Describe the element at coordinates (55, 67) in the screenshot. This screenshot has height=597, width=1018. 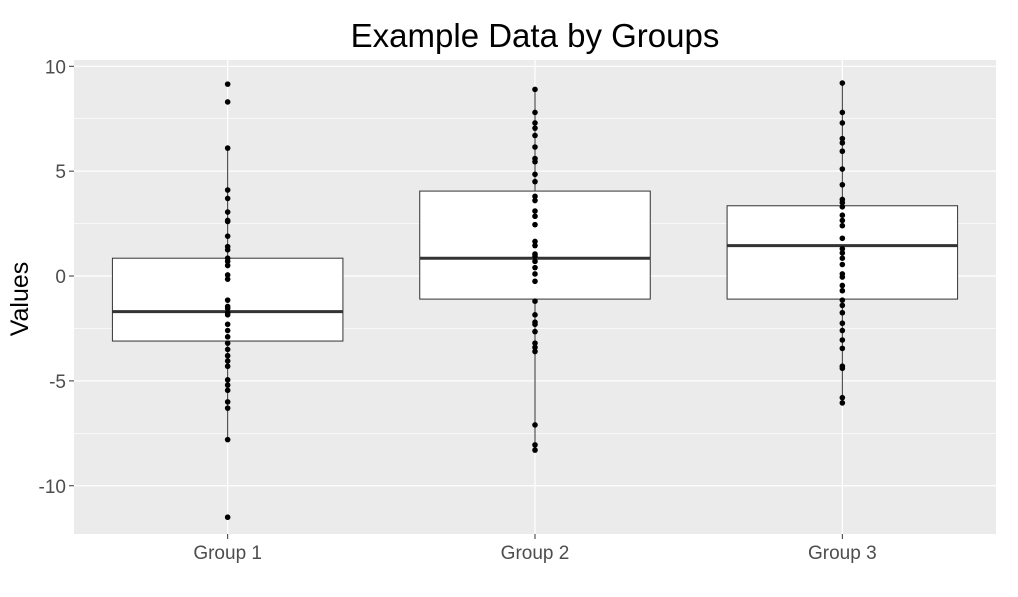
I see `y-tick-label: 10` at that location.